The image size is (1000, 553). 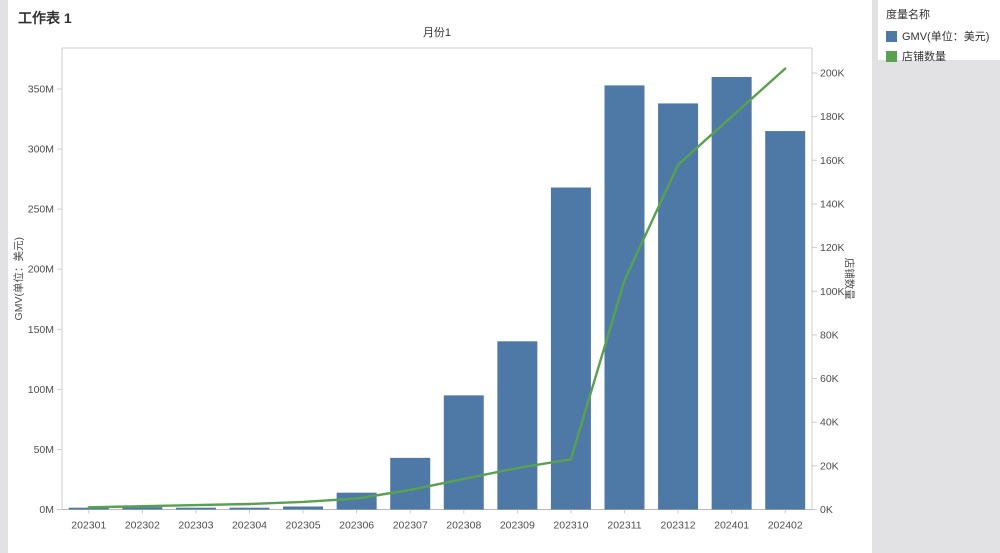 What do you see at coordinates (517, 526) in the screenshot?
I see `x-axis-tick-label: 202309` at bounding box center [517, 526].